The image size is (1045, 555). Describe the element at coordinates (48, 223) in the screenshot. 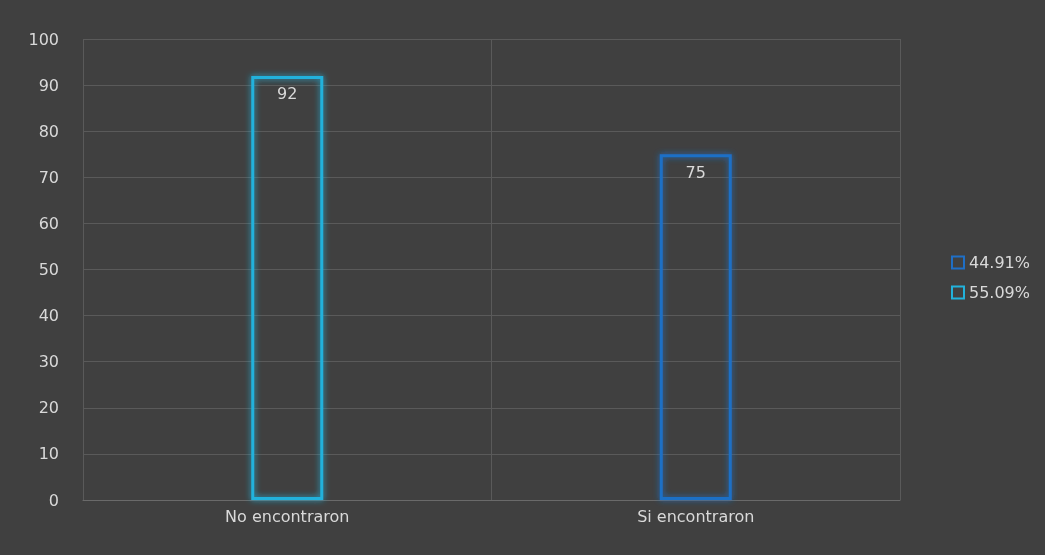

I see `y-tick-label: 60` at that location.